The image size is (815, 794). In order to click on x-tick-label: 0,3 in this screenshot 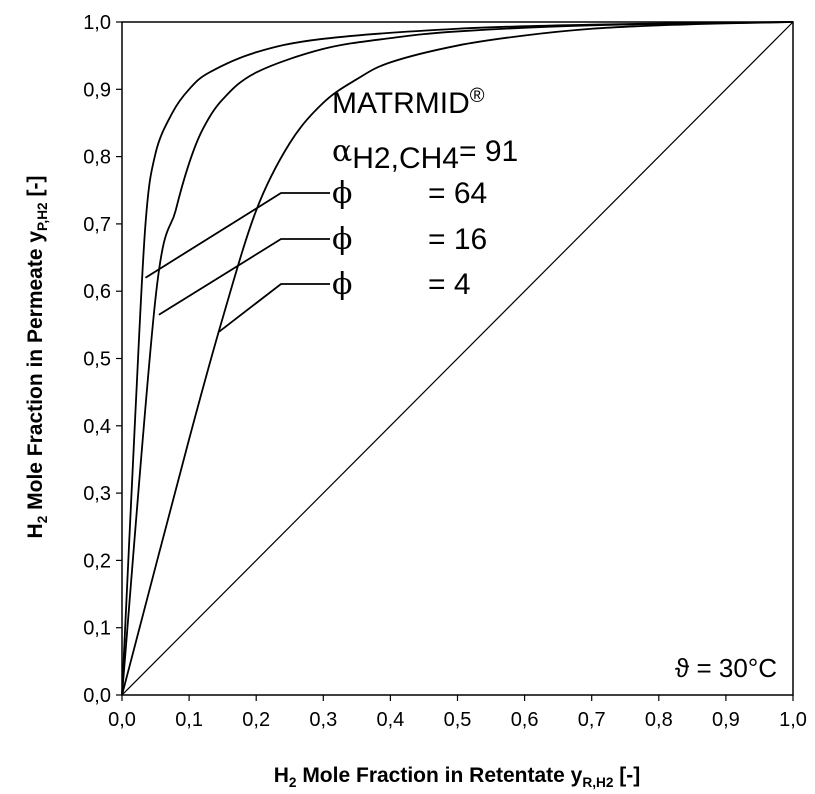, I will do `click(323, 720)`.